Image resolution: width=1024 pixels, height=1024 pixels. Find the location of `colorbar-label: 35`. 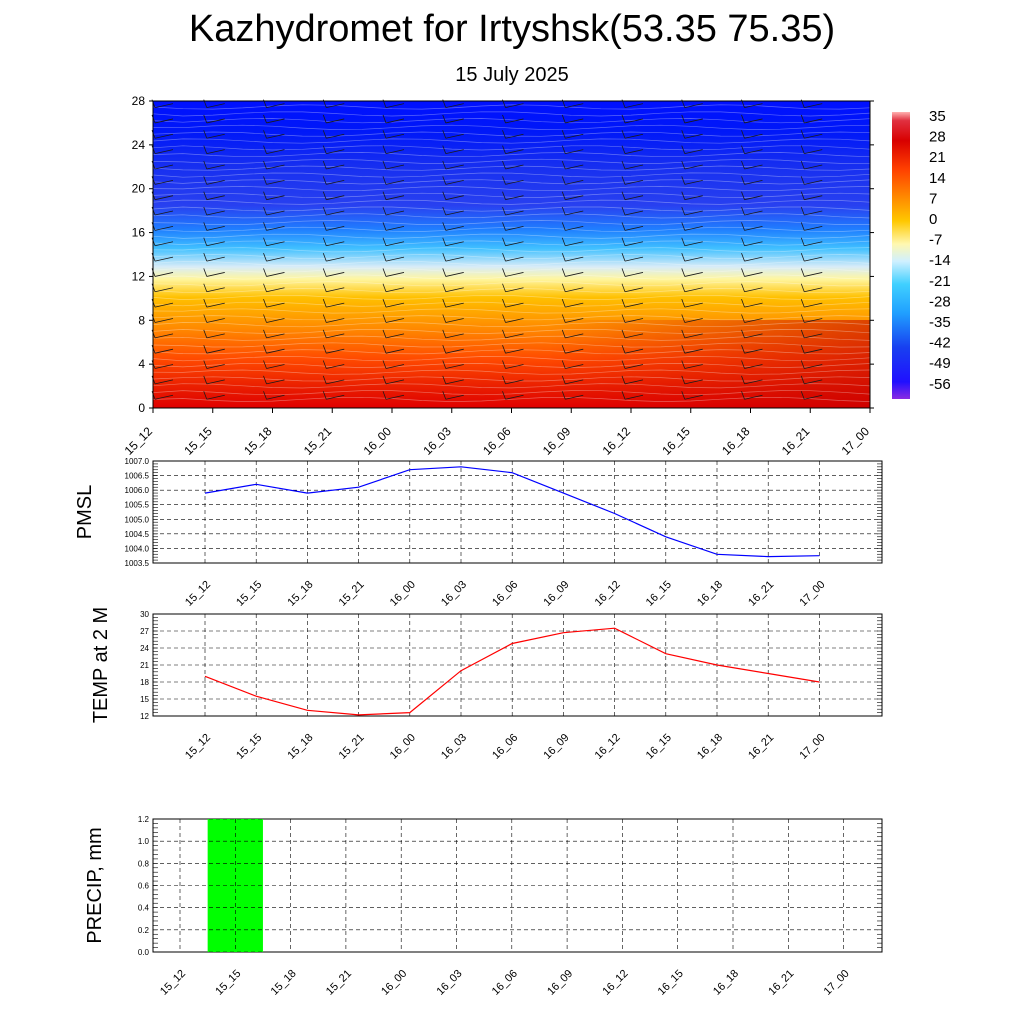

colorbar-label: 35 is located at coordinates (937, 116).